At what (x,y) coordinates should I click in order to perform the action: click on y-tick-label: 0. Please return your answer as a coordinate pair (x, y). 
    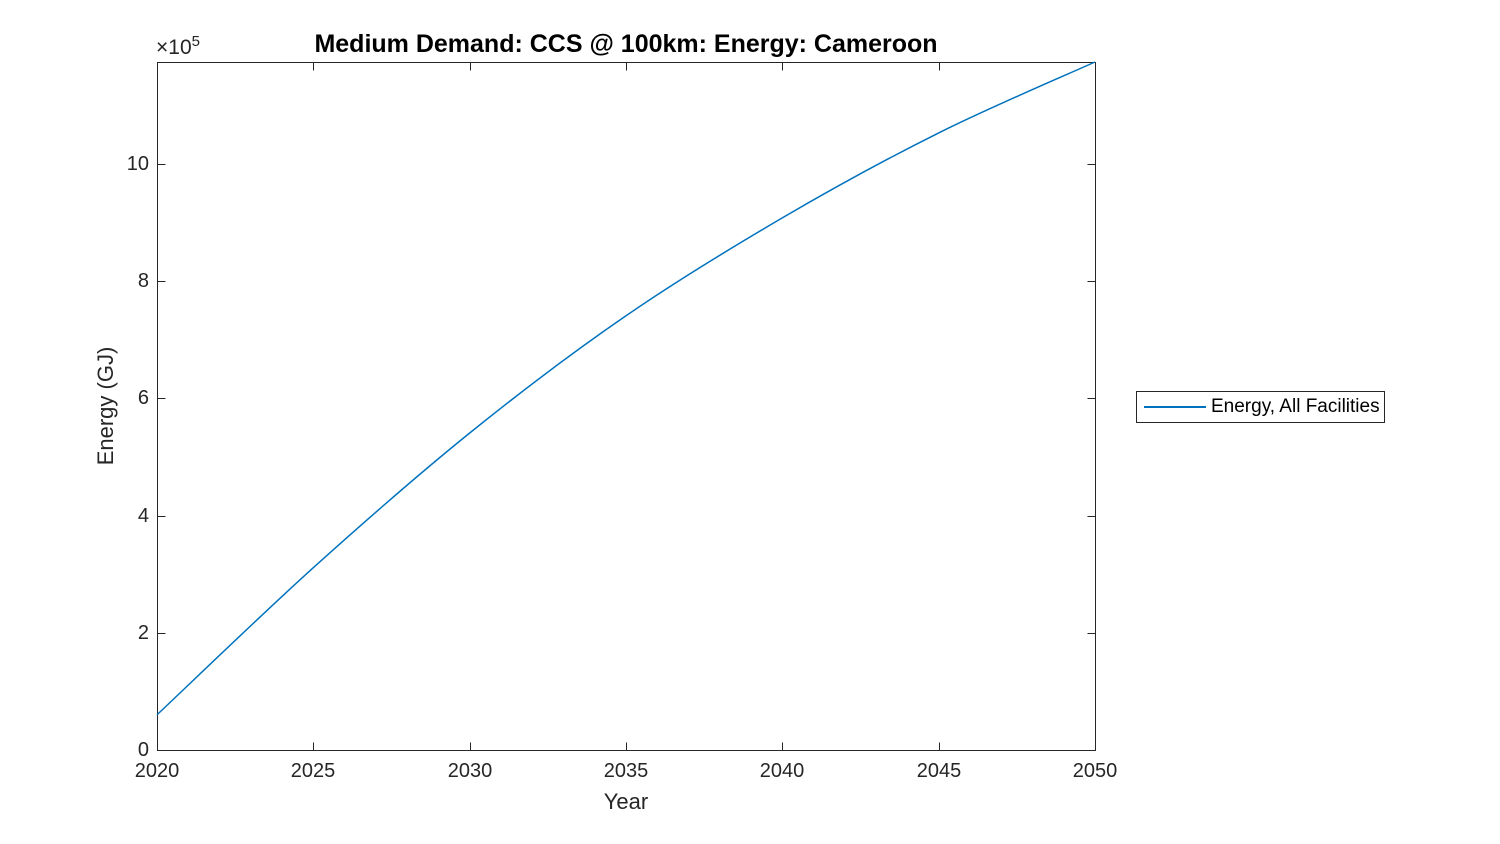
    Looking at the image, I should click on (143, 750).